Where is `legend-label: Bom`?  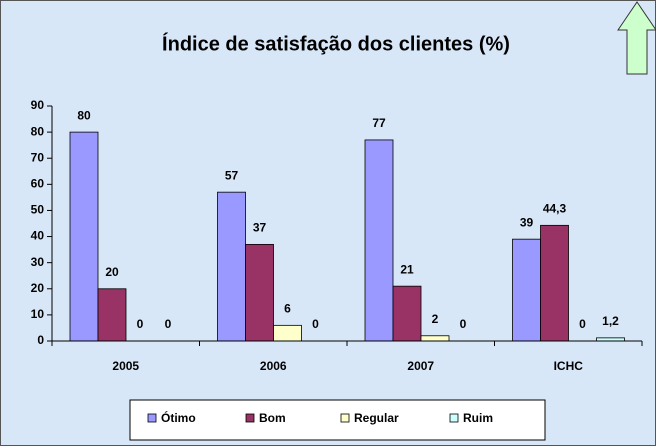
legend-label: Bom is located at coordinates (272, 418).